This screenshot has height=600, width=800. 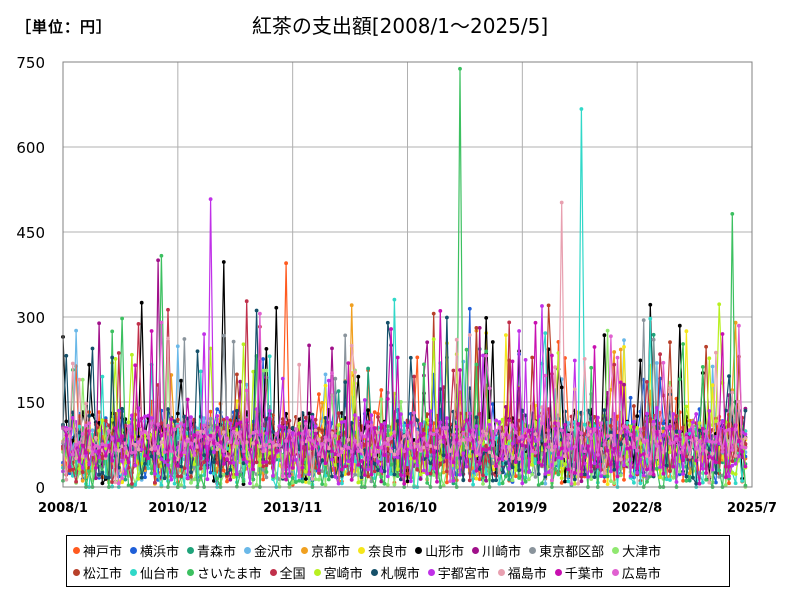 What do you see at coordinates (463, 574) in the screenshot?
I see `legend-label: 宇都宮市` at bounding box center [463, 574].